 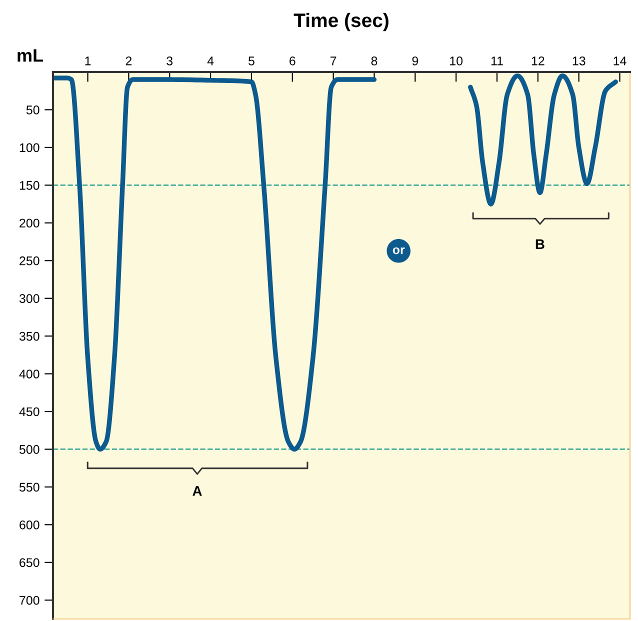 What do you see at coordinates (30, 563) in the screenshot?
I see `y-tick-label: 650` at bounding box center [30, 563].